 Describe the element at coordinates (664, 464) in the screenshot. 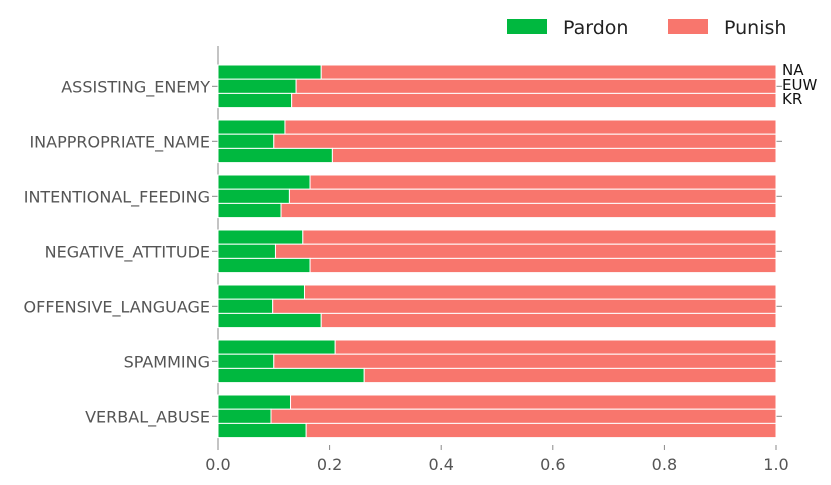

I see `x-tick-label: 0.8` at that location.